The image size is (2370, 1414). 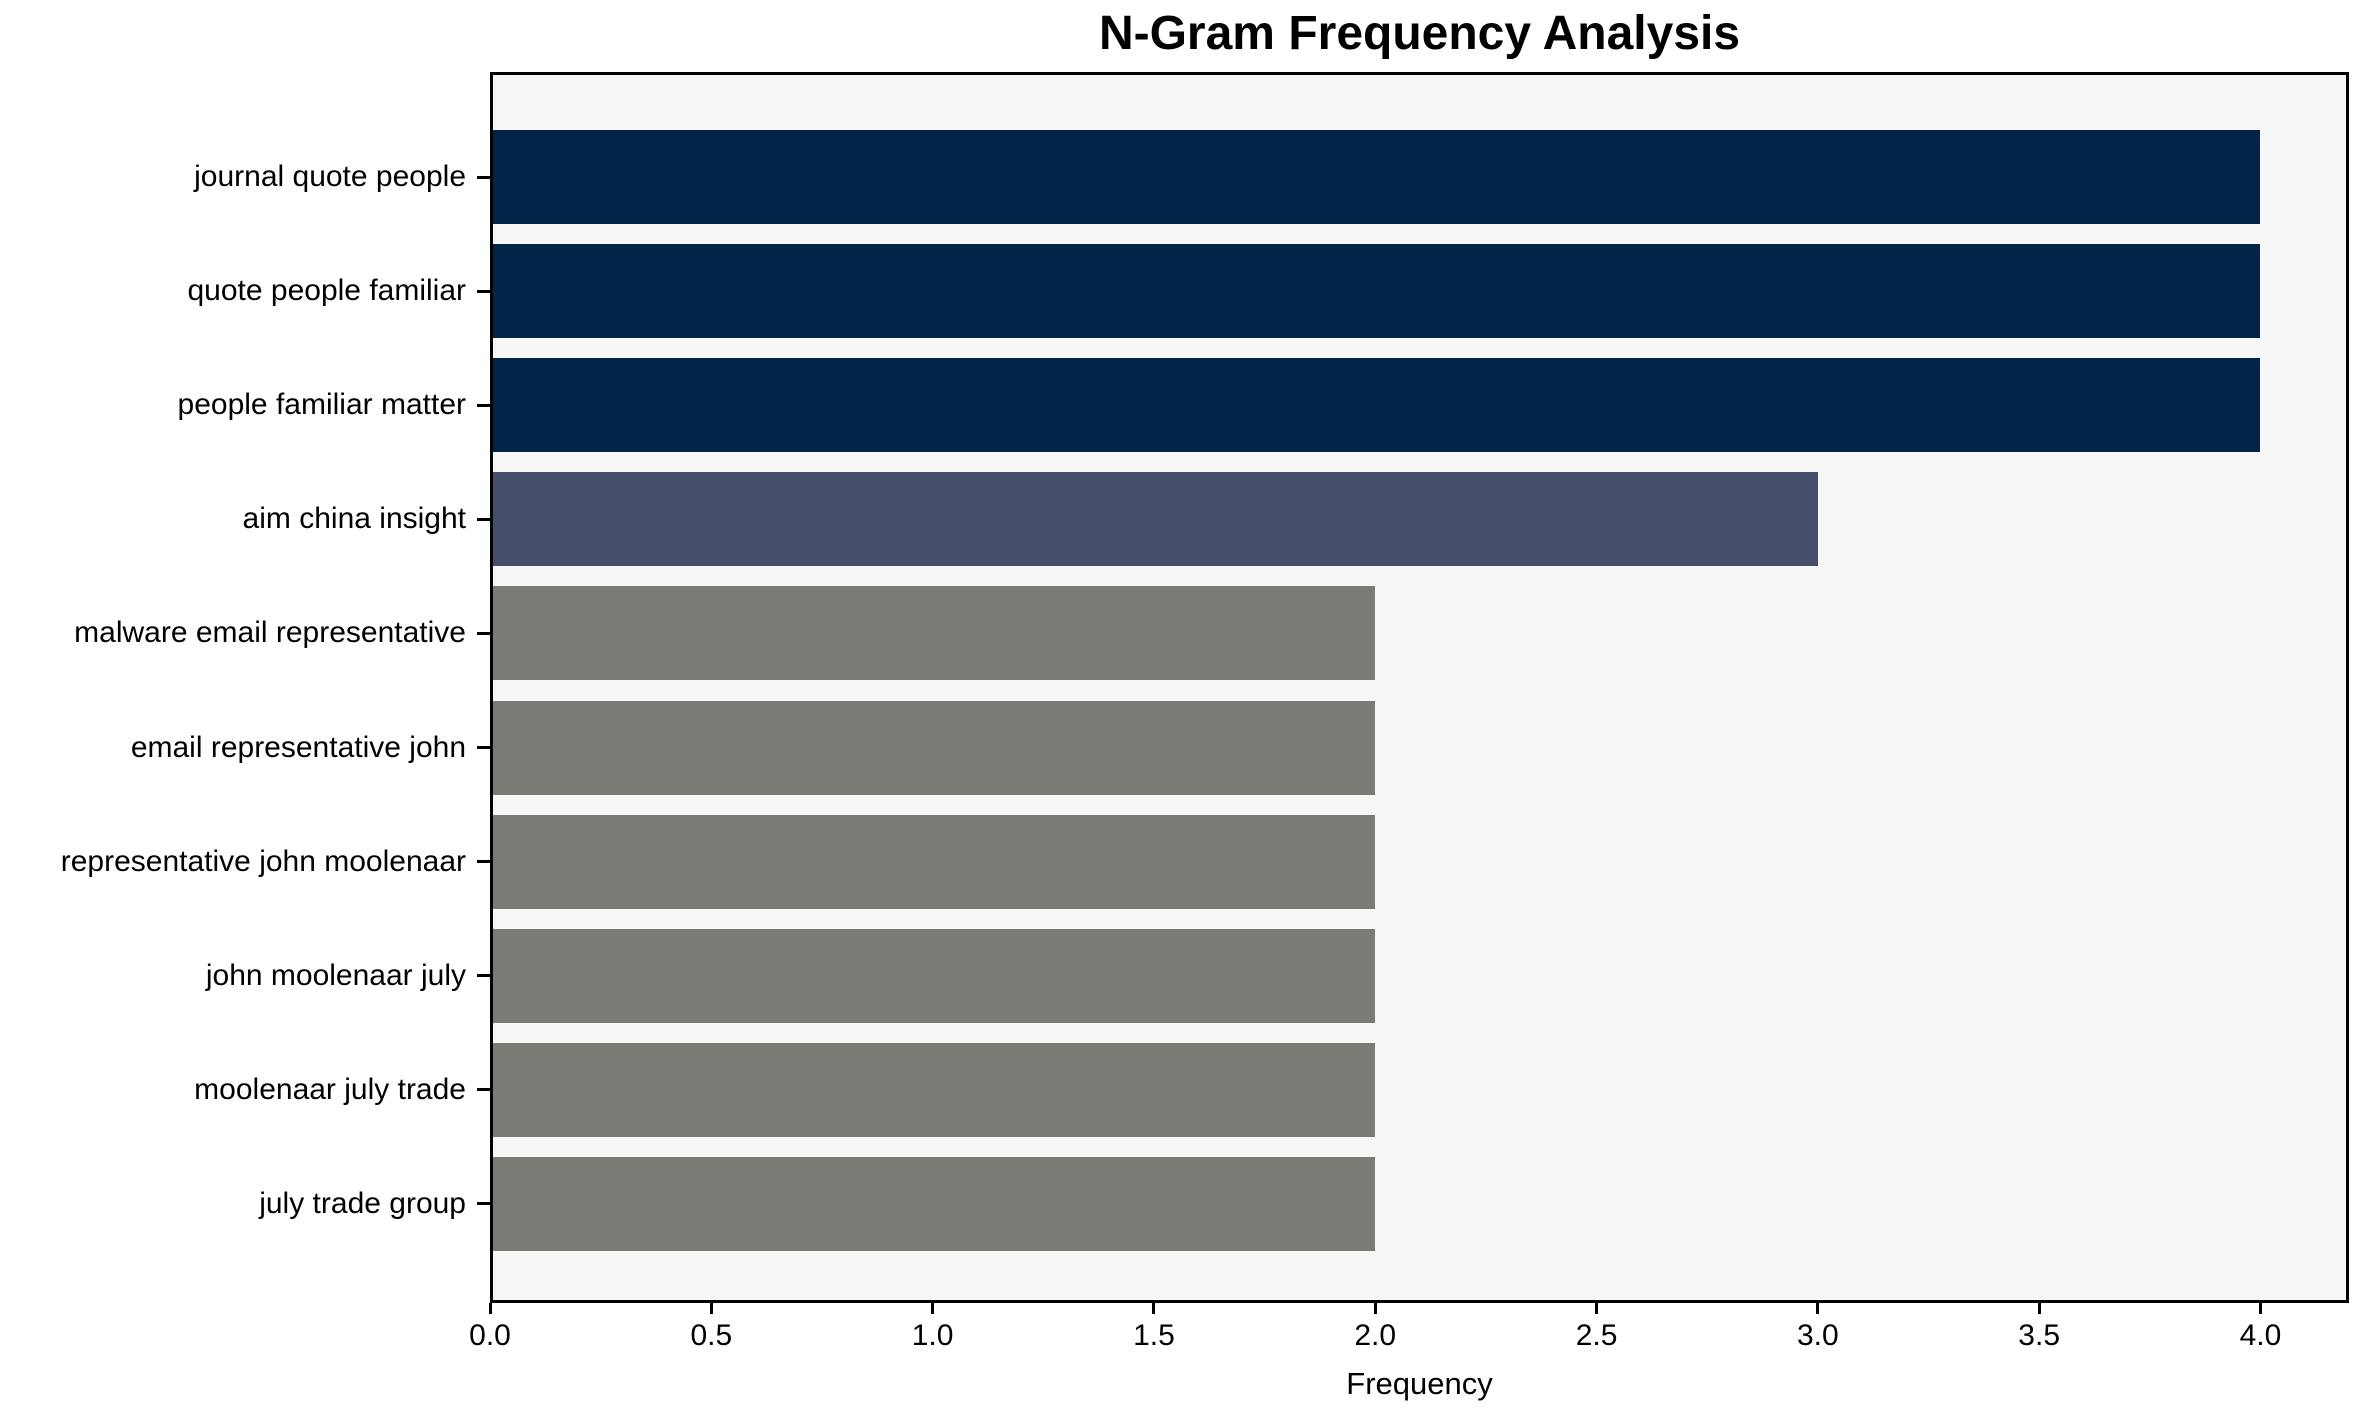 What do you see at coordinates (298, 747) in the screenshot?
I see `y-tick-label: email representative john` at bounding box center [298, 747].